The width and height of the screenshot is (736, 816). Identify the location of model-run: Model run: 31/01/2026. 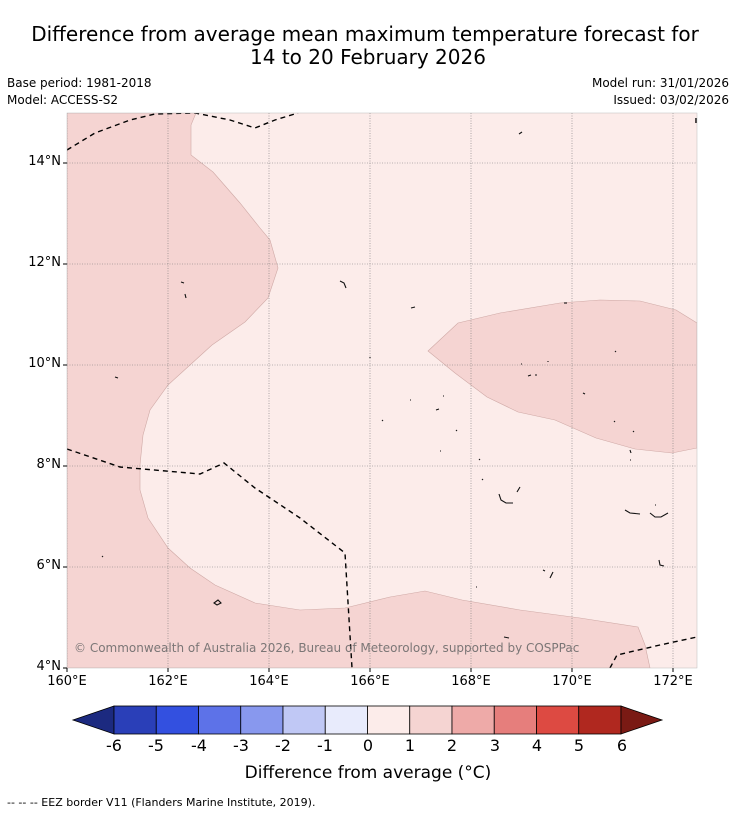
(660, 83).